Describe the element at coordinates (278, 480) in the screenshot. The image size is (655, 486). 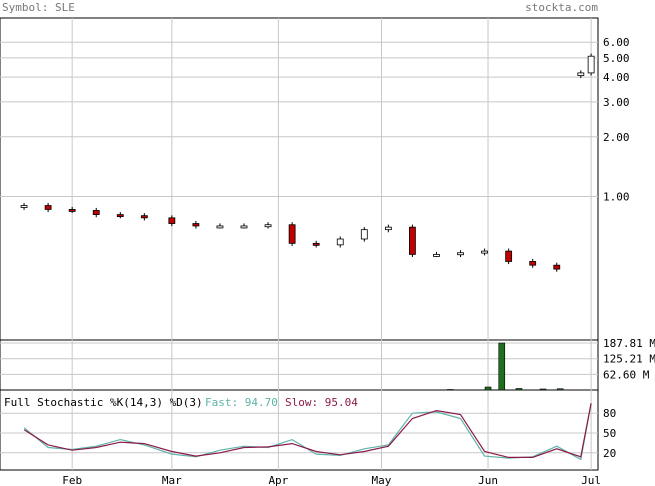
I see `month-label: Apr` at that location.